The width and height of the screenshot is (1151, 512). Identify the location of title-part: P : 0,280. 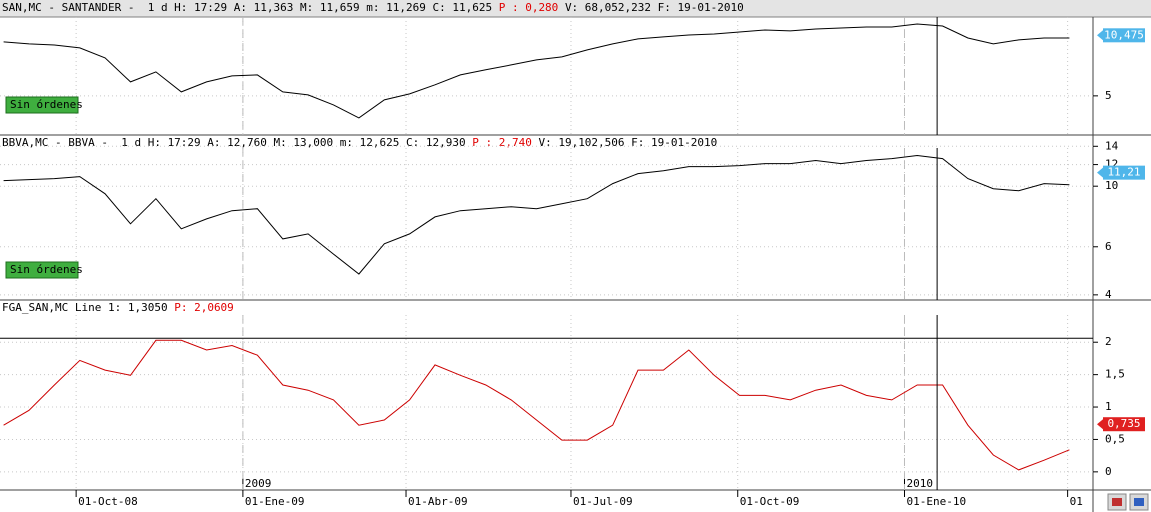
(529, 7).